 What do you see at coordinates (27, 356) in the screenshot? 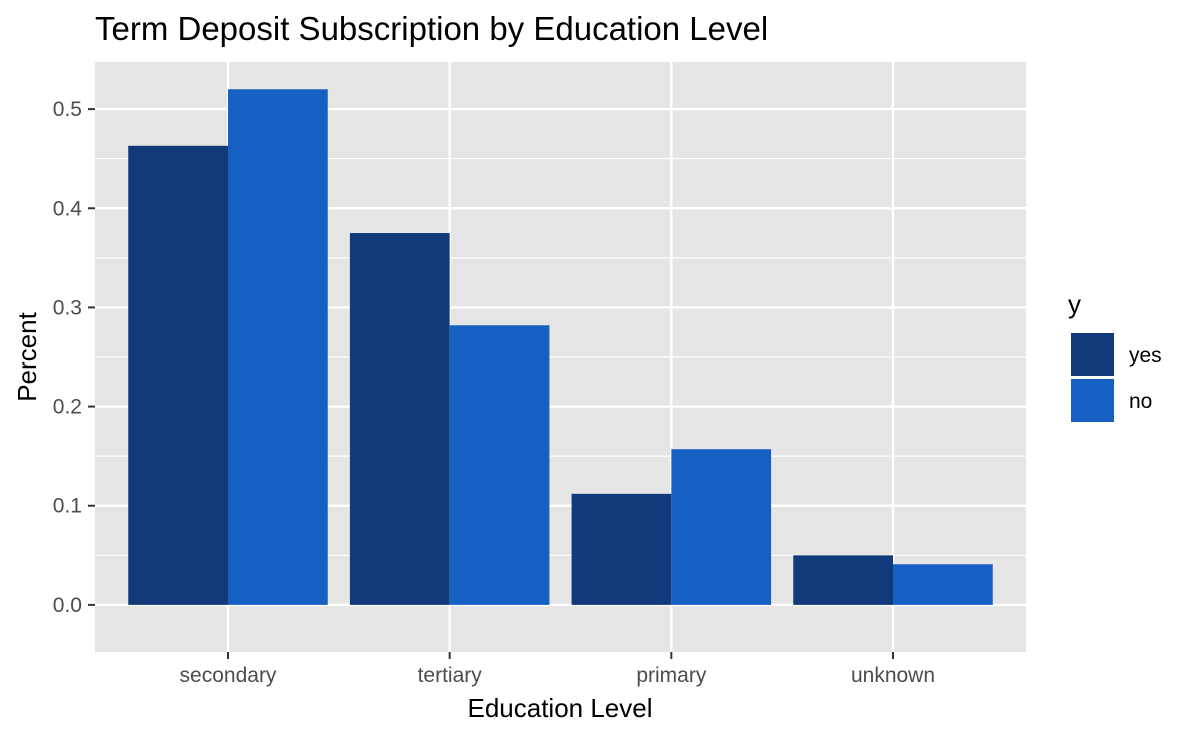
I see `y-axis-title: Percent` at bounding box center [27, 356].